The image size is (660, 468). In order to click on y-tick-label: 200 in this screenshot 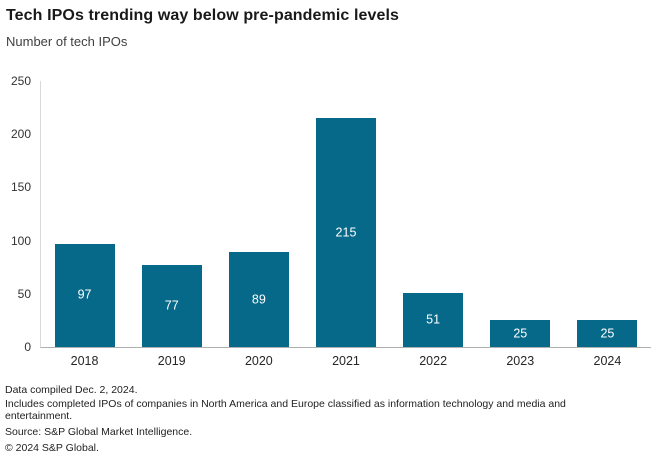, I will do `click(20, 134)`.